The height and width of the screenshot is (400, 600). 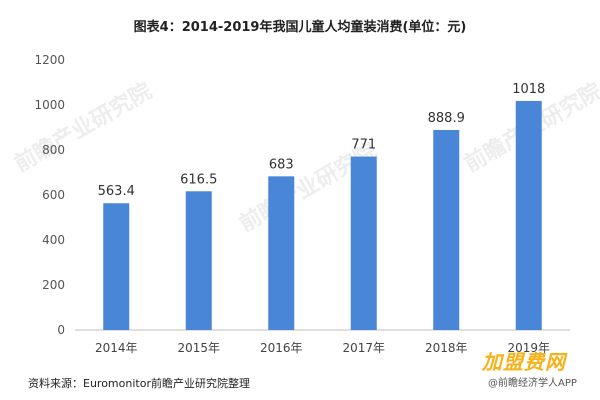 What do you see at coordinates (49, 60) in the screenshot?
I see `y-tick-label: 1200` at bounding box center [49, 60].